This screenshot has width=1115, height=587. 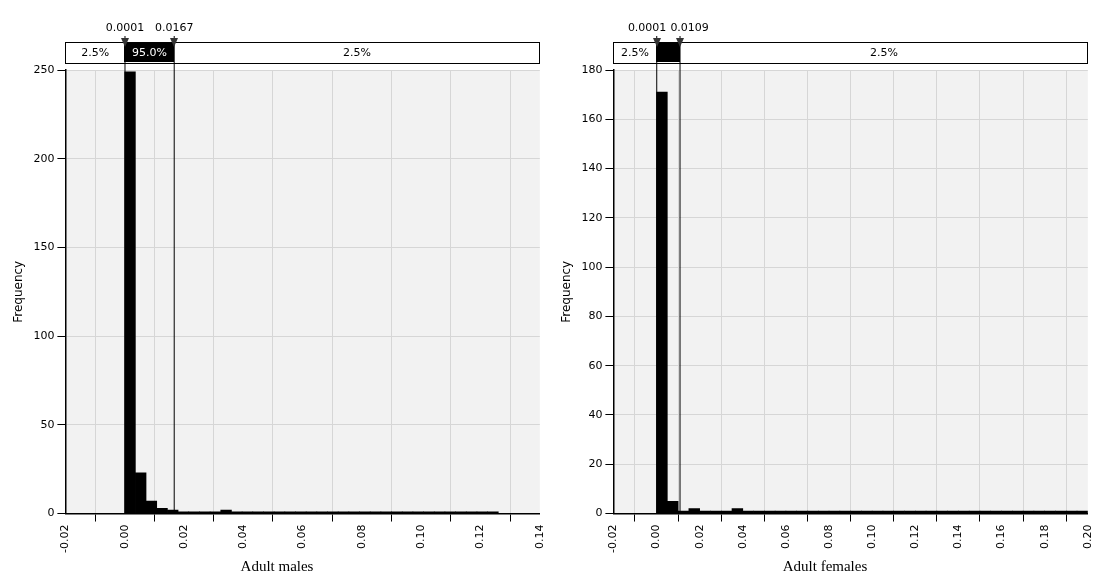 What do you see at coordinates (1044, 537) in the screenshot?
I see `x-tick-label: 0.18` at bounding box center [1044, 537].